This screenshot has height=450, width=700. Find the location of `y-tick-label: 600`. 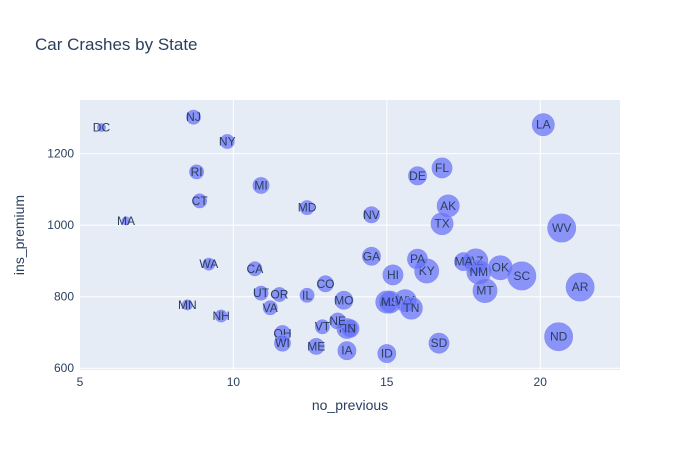

y-tick-label: 600 is located at coordinates (64, 368).